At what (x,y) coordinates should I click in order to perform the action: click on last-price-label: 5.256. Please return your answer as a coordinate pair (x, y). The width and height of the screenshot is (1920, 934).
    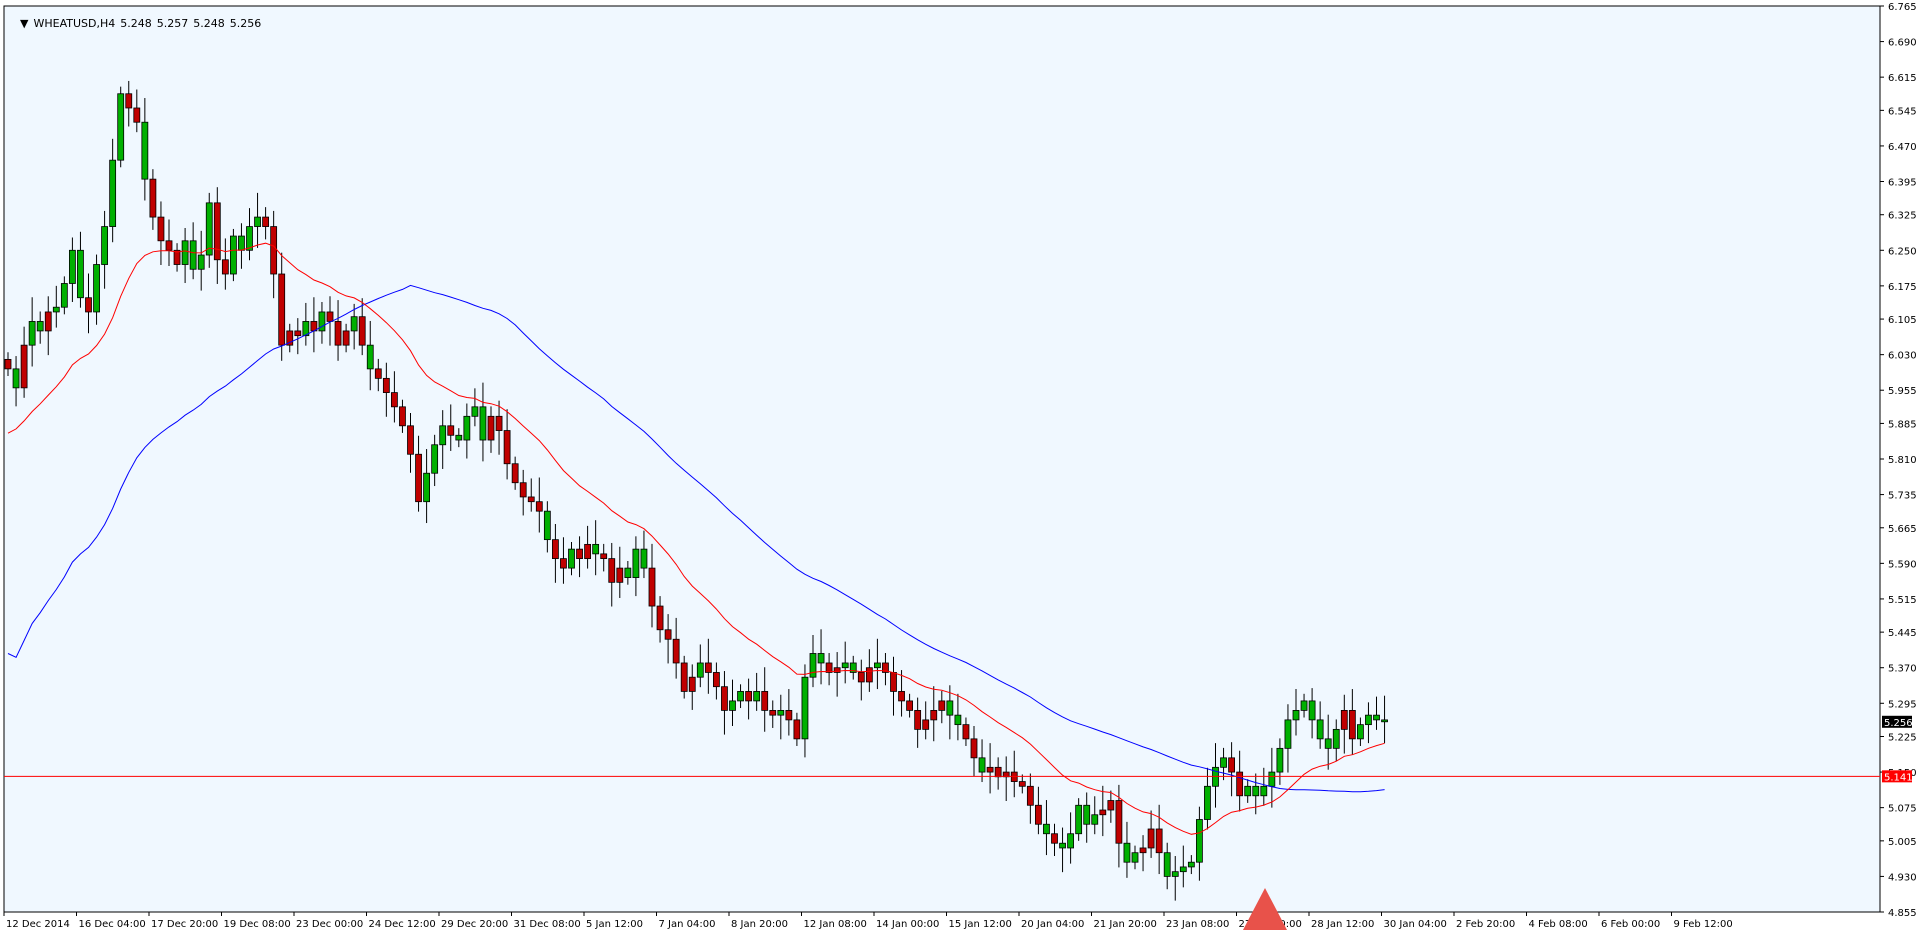
    Looking at the image, I should click on (1898, 723).